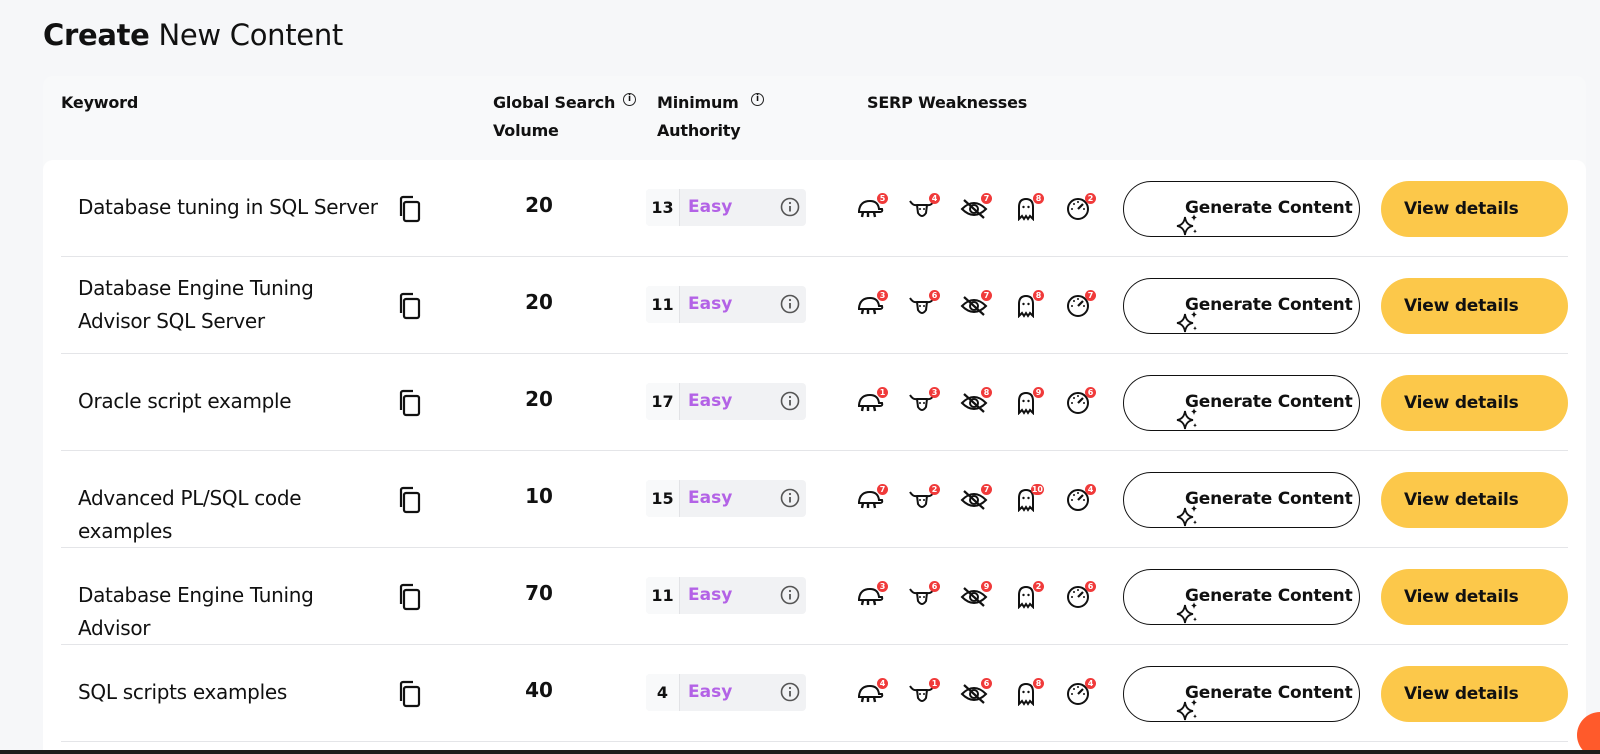 The width and height of the screenshot is (1600, 754). What do you see at coordinates (947, 102) in the screenshot?
I see `header-serp-weaknesses: SERP Weaknesses` at bounding box center [947, 102].